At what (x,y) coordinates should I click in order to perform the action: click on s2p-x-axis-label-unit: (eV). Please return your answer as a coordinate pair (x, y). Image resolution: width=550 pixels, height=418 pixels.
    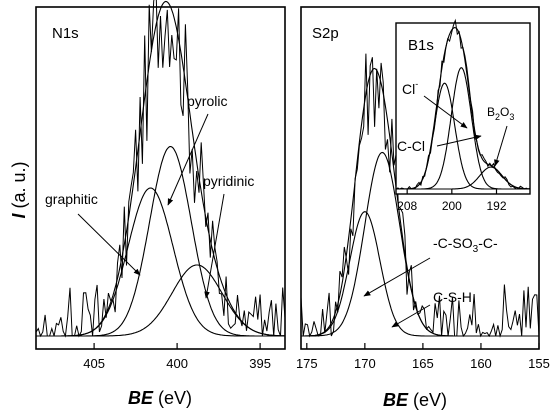
    Looking at the image, I should click on (430, 400).